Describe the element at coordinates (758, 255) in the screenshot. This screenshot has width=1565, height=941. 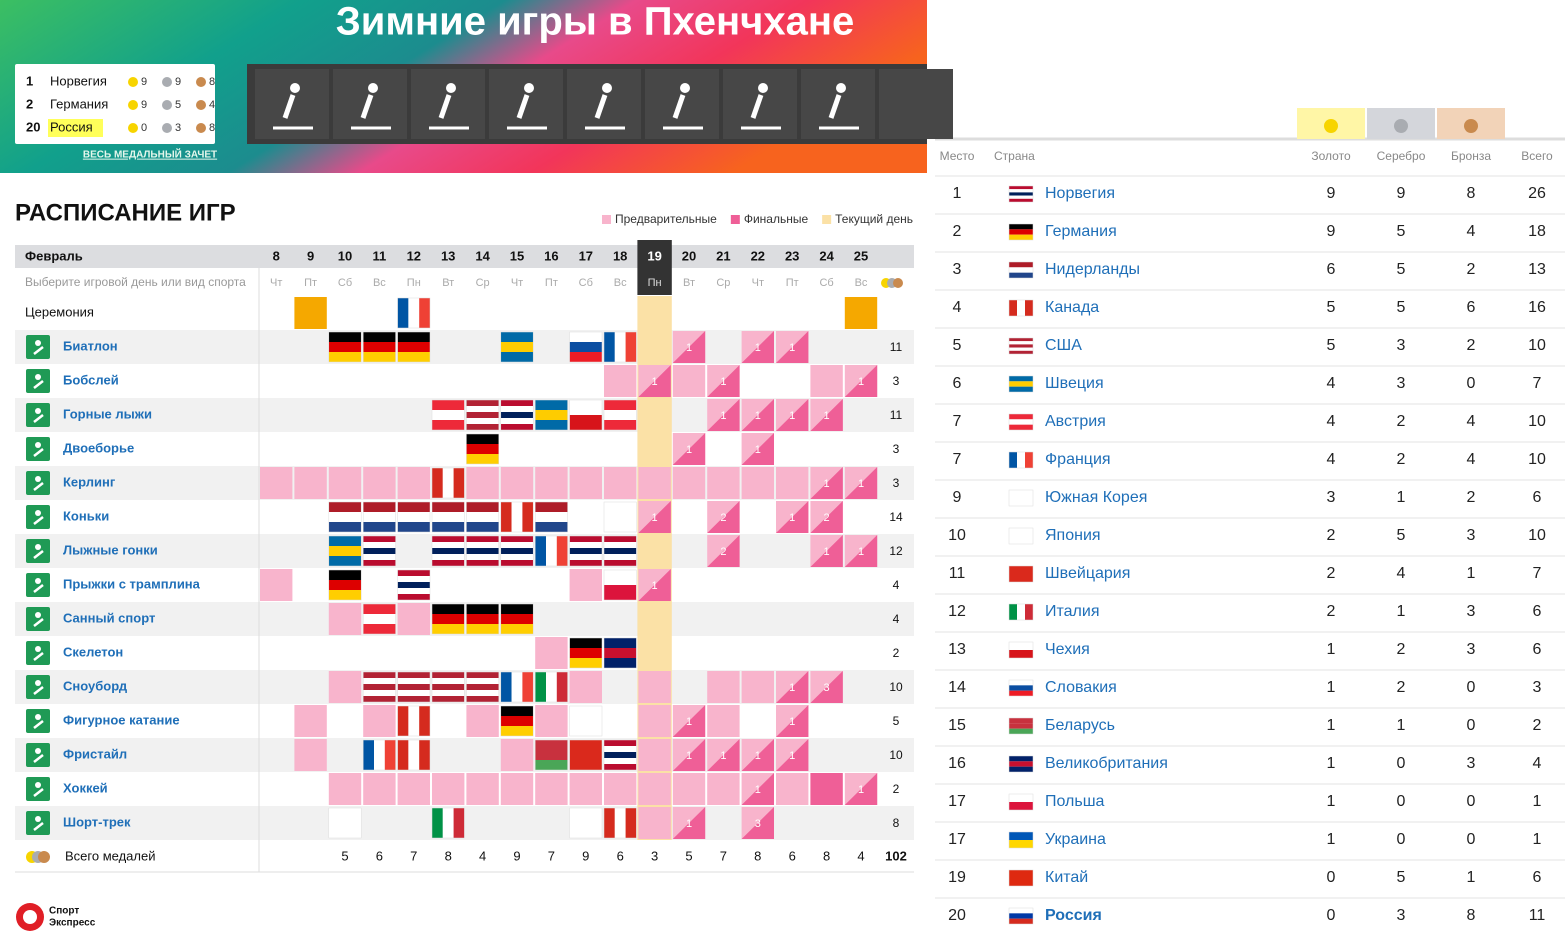
I see `day: 22` at that location.